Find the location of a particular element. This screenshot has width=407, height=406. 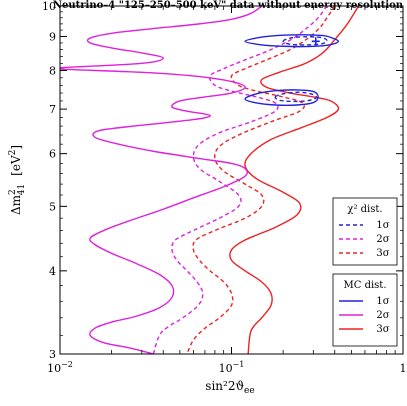

x-tick-label: 1 is located at coordinates (403, 368).